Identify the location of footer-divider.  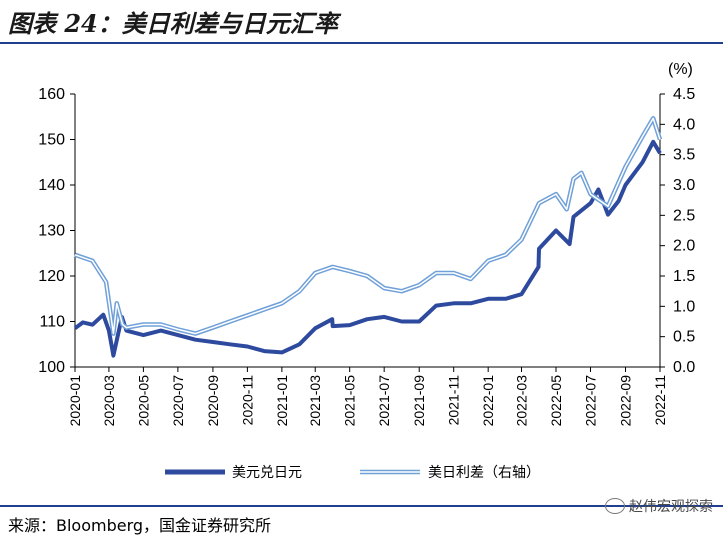
(361, 506).